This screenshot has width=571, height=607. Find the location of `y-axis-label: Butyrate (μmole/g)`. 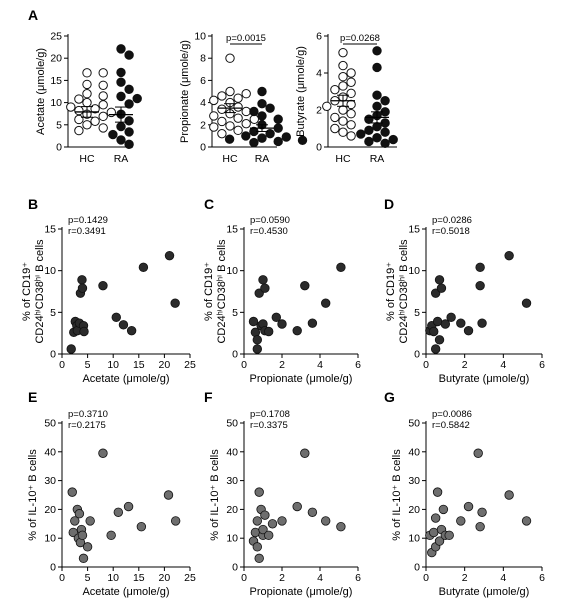

y-axis-label: Butyrate (μmole/g) is located at coordinates (301, 91).